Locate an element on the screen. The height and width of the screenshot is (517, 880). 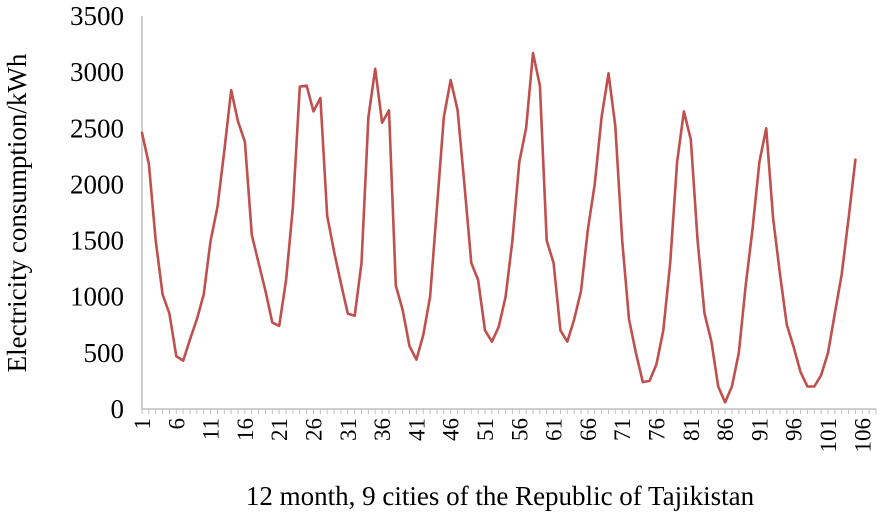
x-tick-label: 81 is located at coordinates (691, 429).